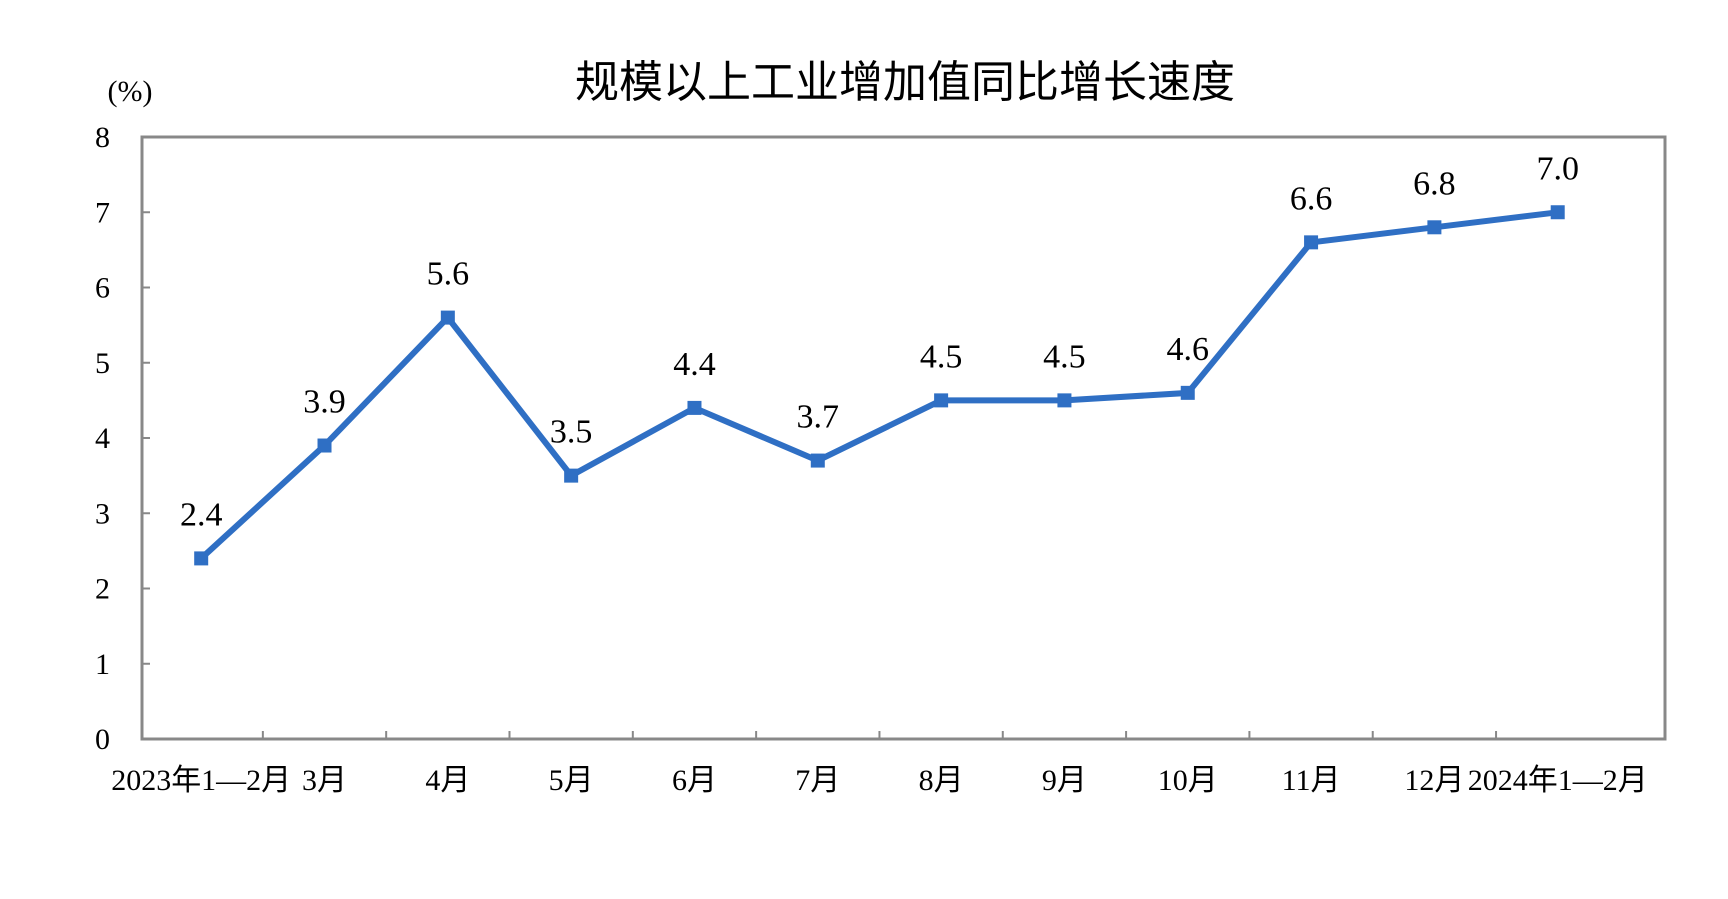 This screenshot has height=899, width=1728. What do you see at coordinates (694, 364) in the screenshot?
I see `data-label: 4.4` at bounding box center [694, 364].